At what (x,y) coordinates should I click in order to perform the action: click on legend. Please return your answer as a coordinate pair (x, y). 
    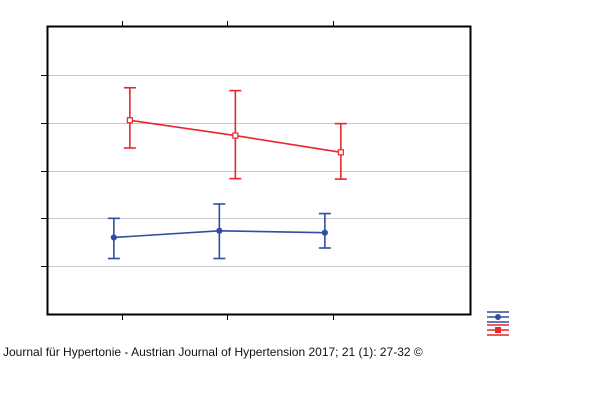
    Looking at the image, I should click on (498, 323).